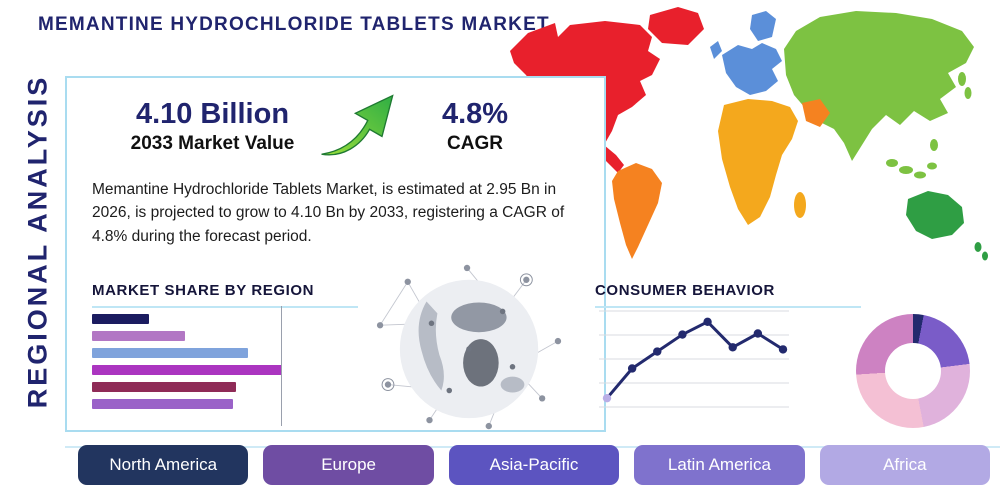 This screenshot has height=500, width=1000. What do you see at coordinates (281, 366) in the screenshot?
I see `bar-chart-axis-line` at bounding box center [281, 366].